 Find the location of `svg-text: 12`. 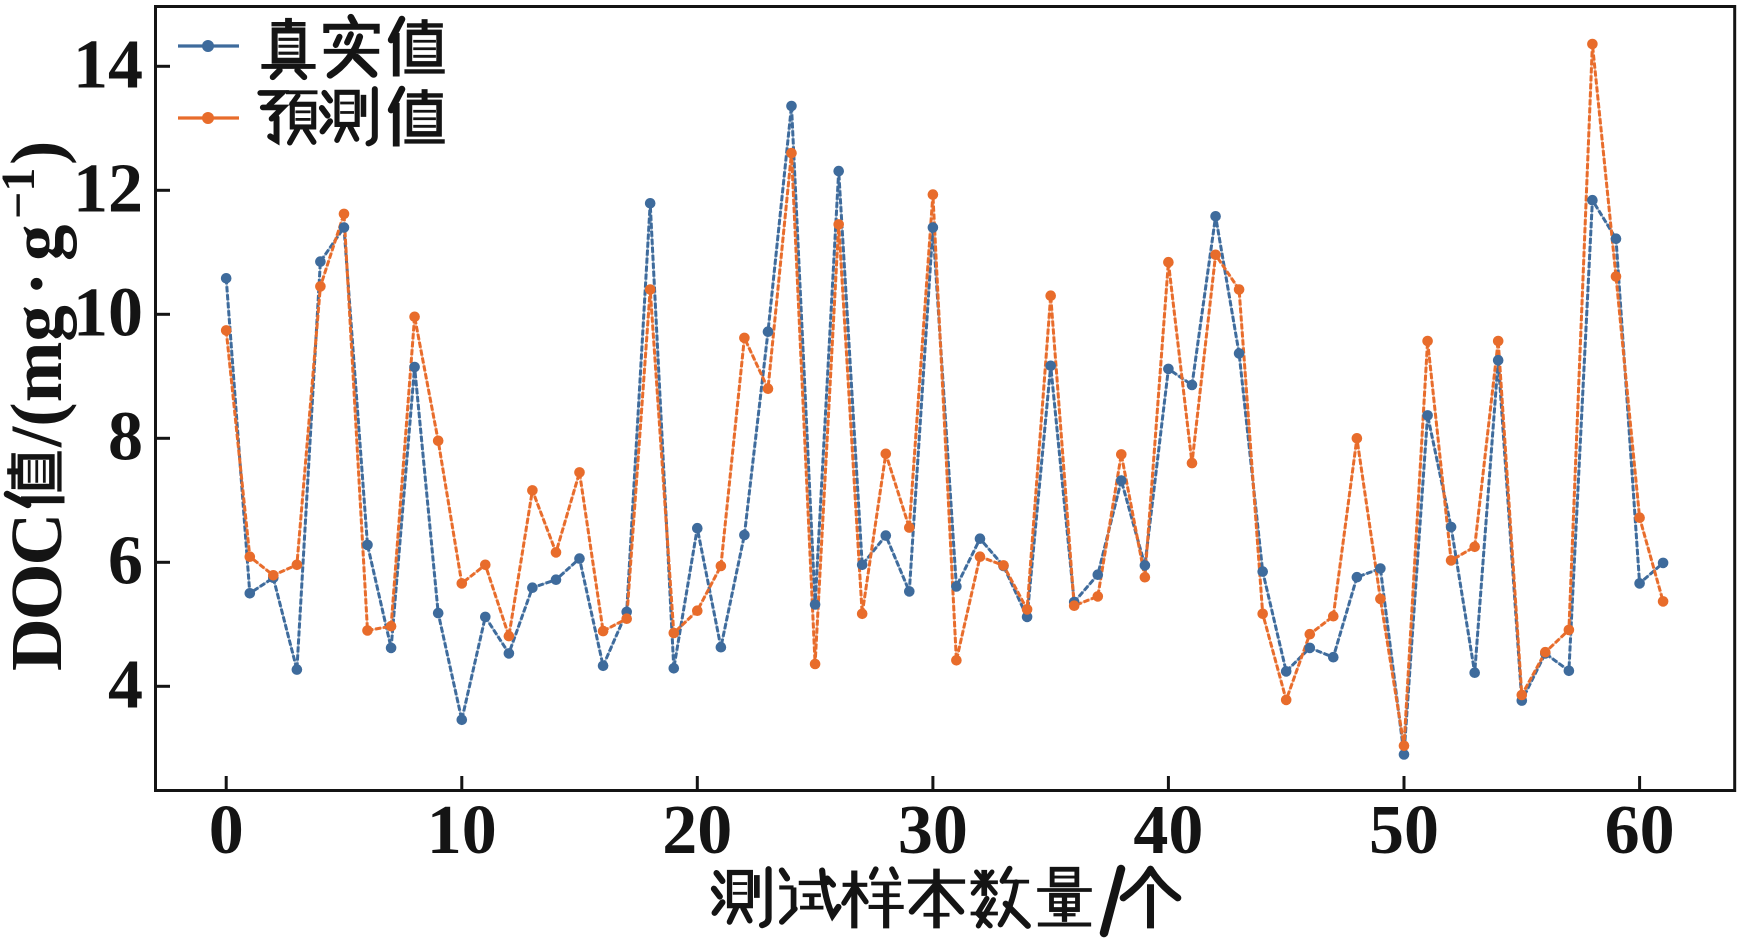

svg-text: 12 is located at coordinates (108, 188).